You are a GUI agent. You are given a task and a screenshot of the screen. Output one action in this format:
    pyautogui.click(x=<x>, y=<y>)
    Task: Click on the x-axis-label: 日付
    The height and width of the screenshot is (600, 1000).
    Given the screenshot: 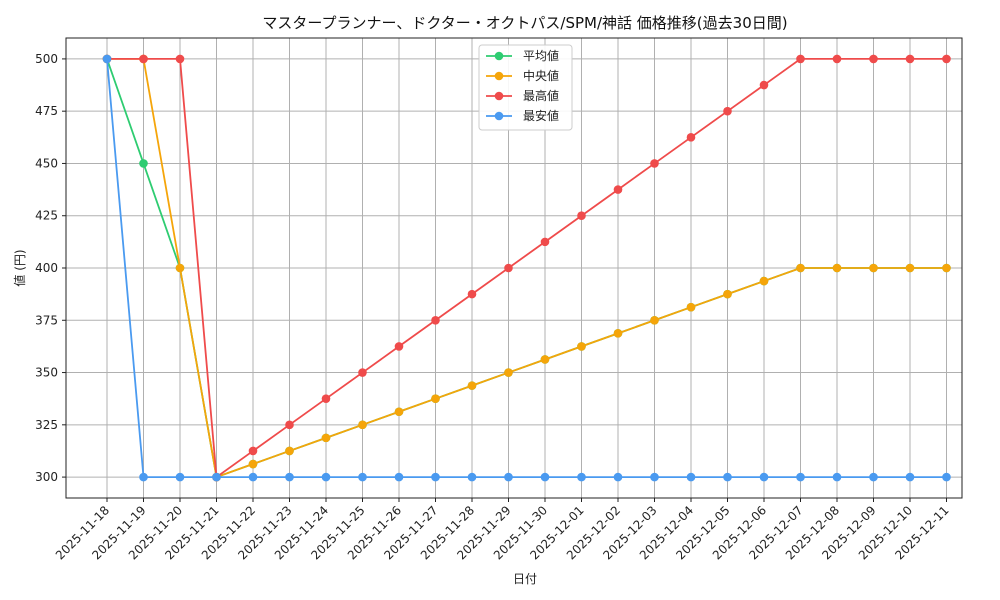 What is the action you would take?
    pyautogui.click(x=525, y=579)
    